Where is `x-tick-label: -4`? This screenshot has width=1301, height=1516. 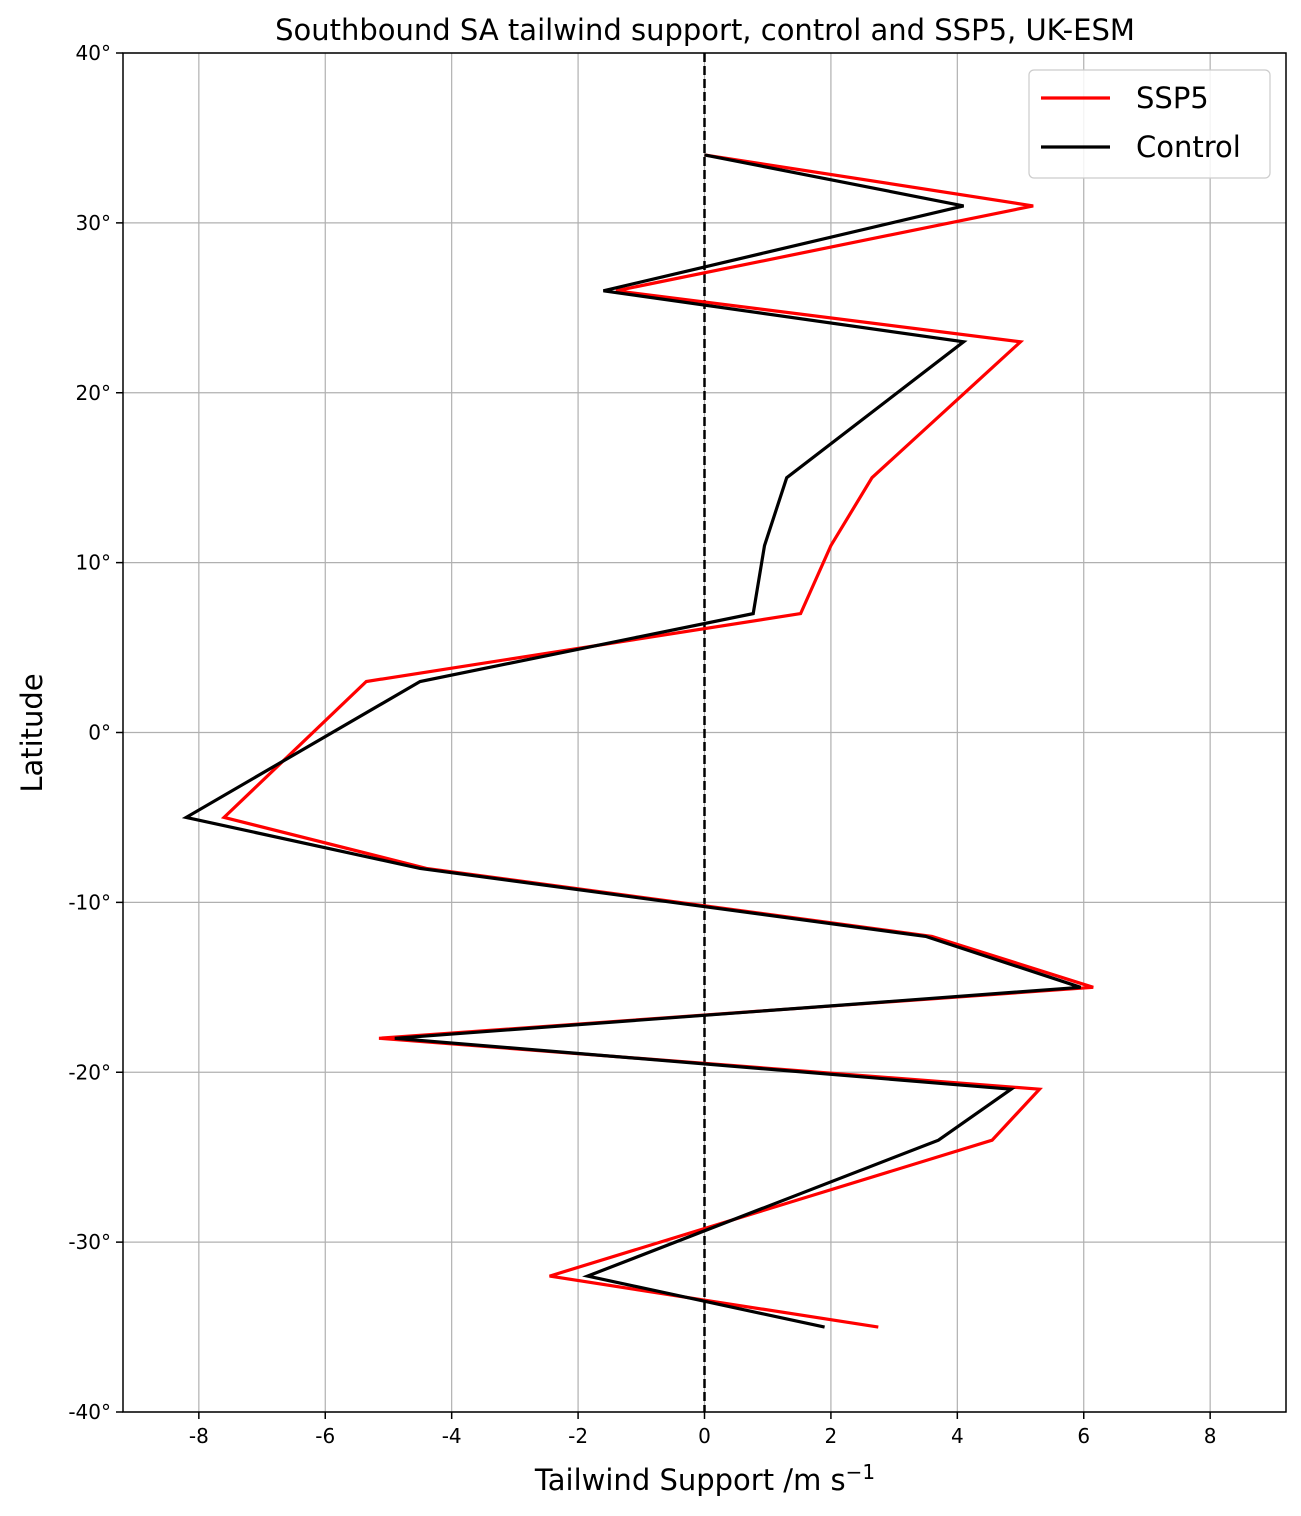
x-tick-label: -4 is located at coordinates (452, 1436).